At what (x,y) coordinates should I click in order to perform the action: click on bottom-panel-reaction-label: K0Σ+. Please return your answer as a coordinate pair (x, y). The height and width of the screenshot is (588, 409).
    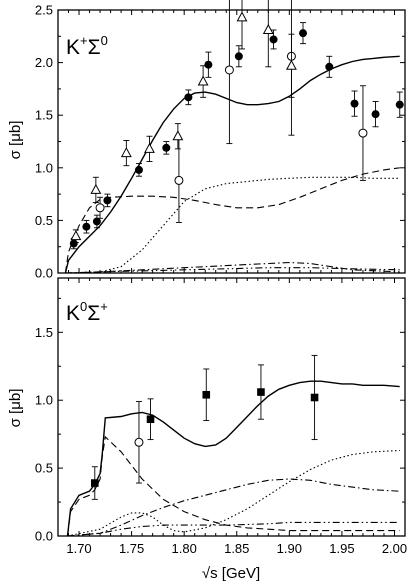
    Looking at the image, I should click on (87, 312).